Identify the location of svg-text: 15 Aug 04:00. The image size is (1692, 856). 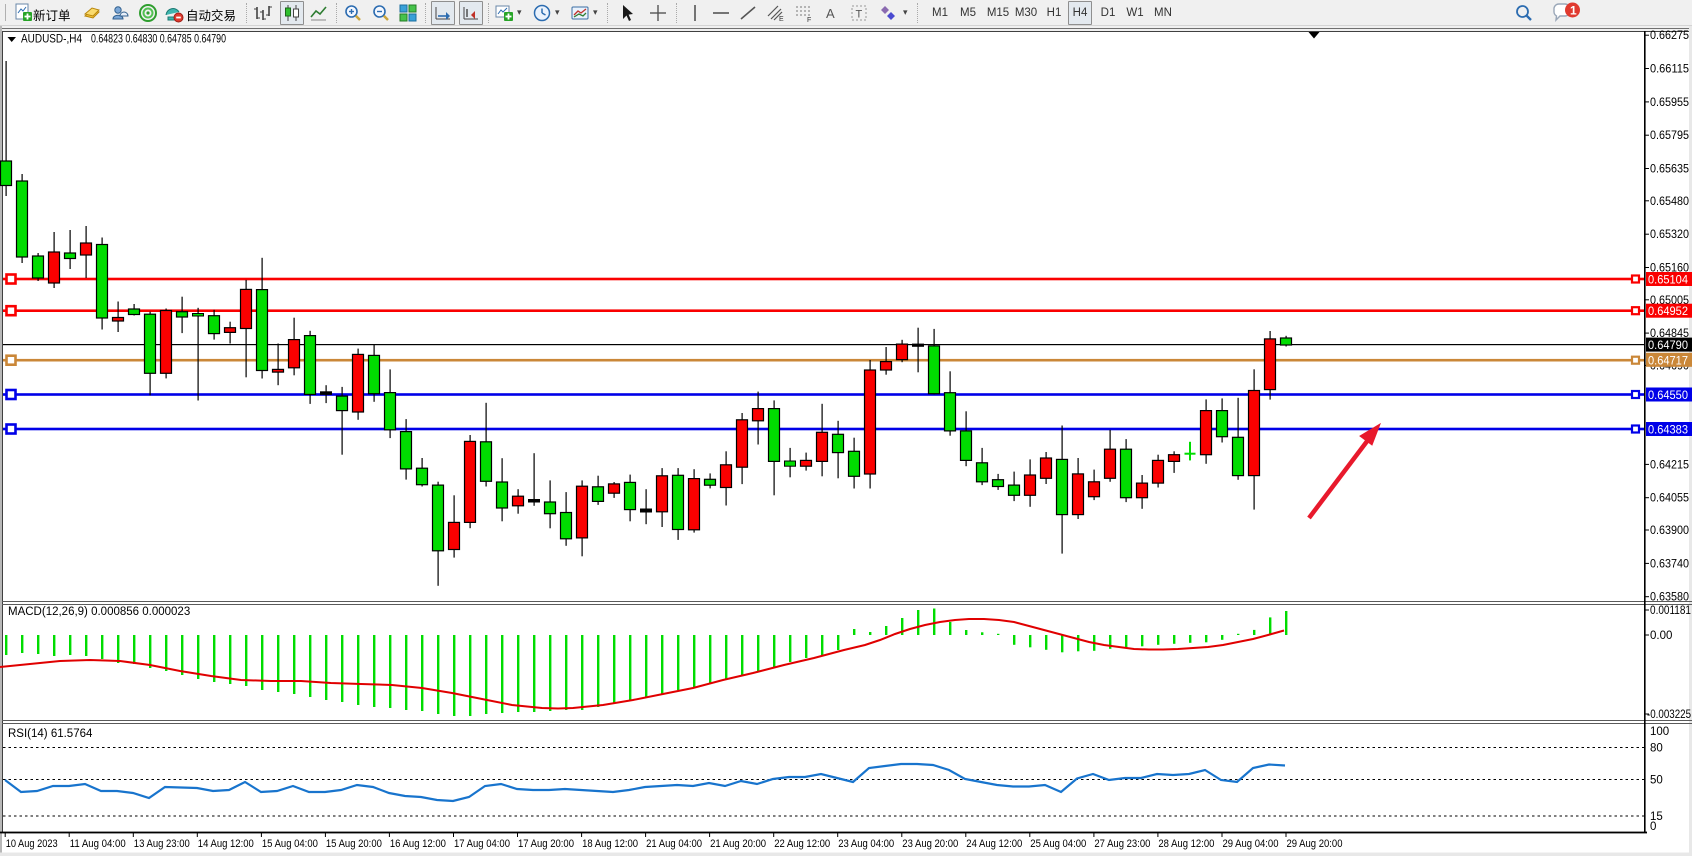
(290, 844).